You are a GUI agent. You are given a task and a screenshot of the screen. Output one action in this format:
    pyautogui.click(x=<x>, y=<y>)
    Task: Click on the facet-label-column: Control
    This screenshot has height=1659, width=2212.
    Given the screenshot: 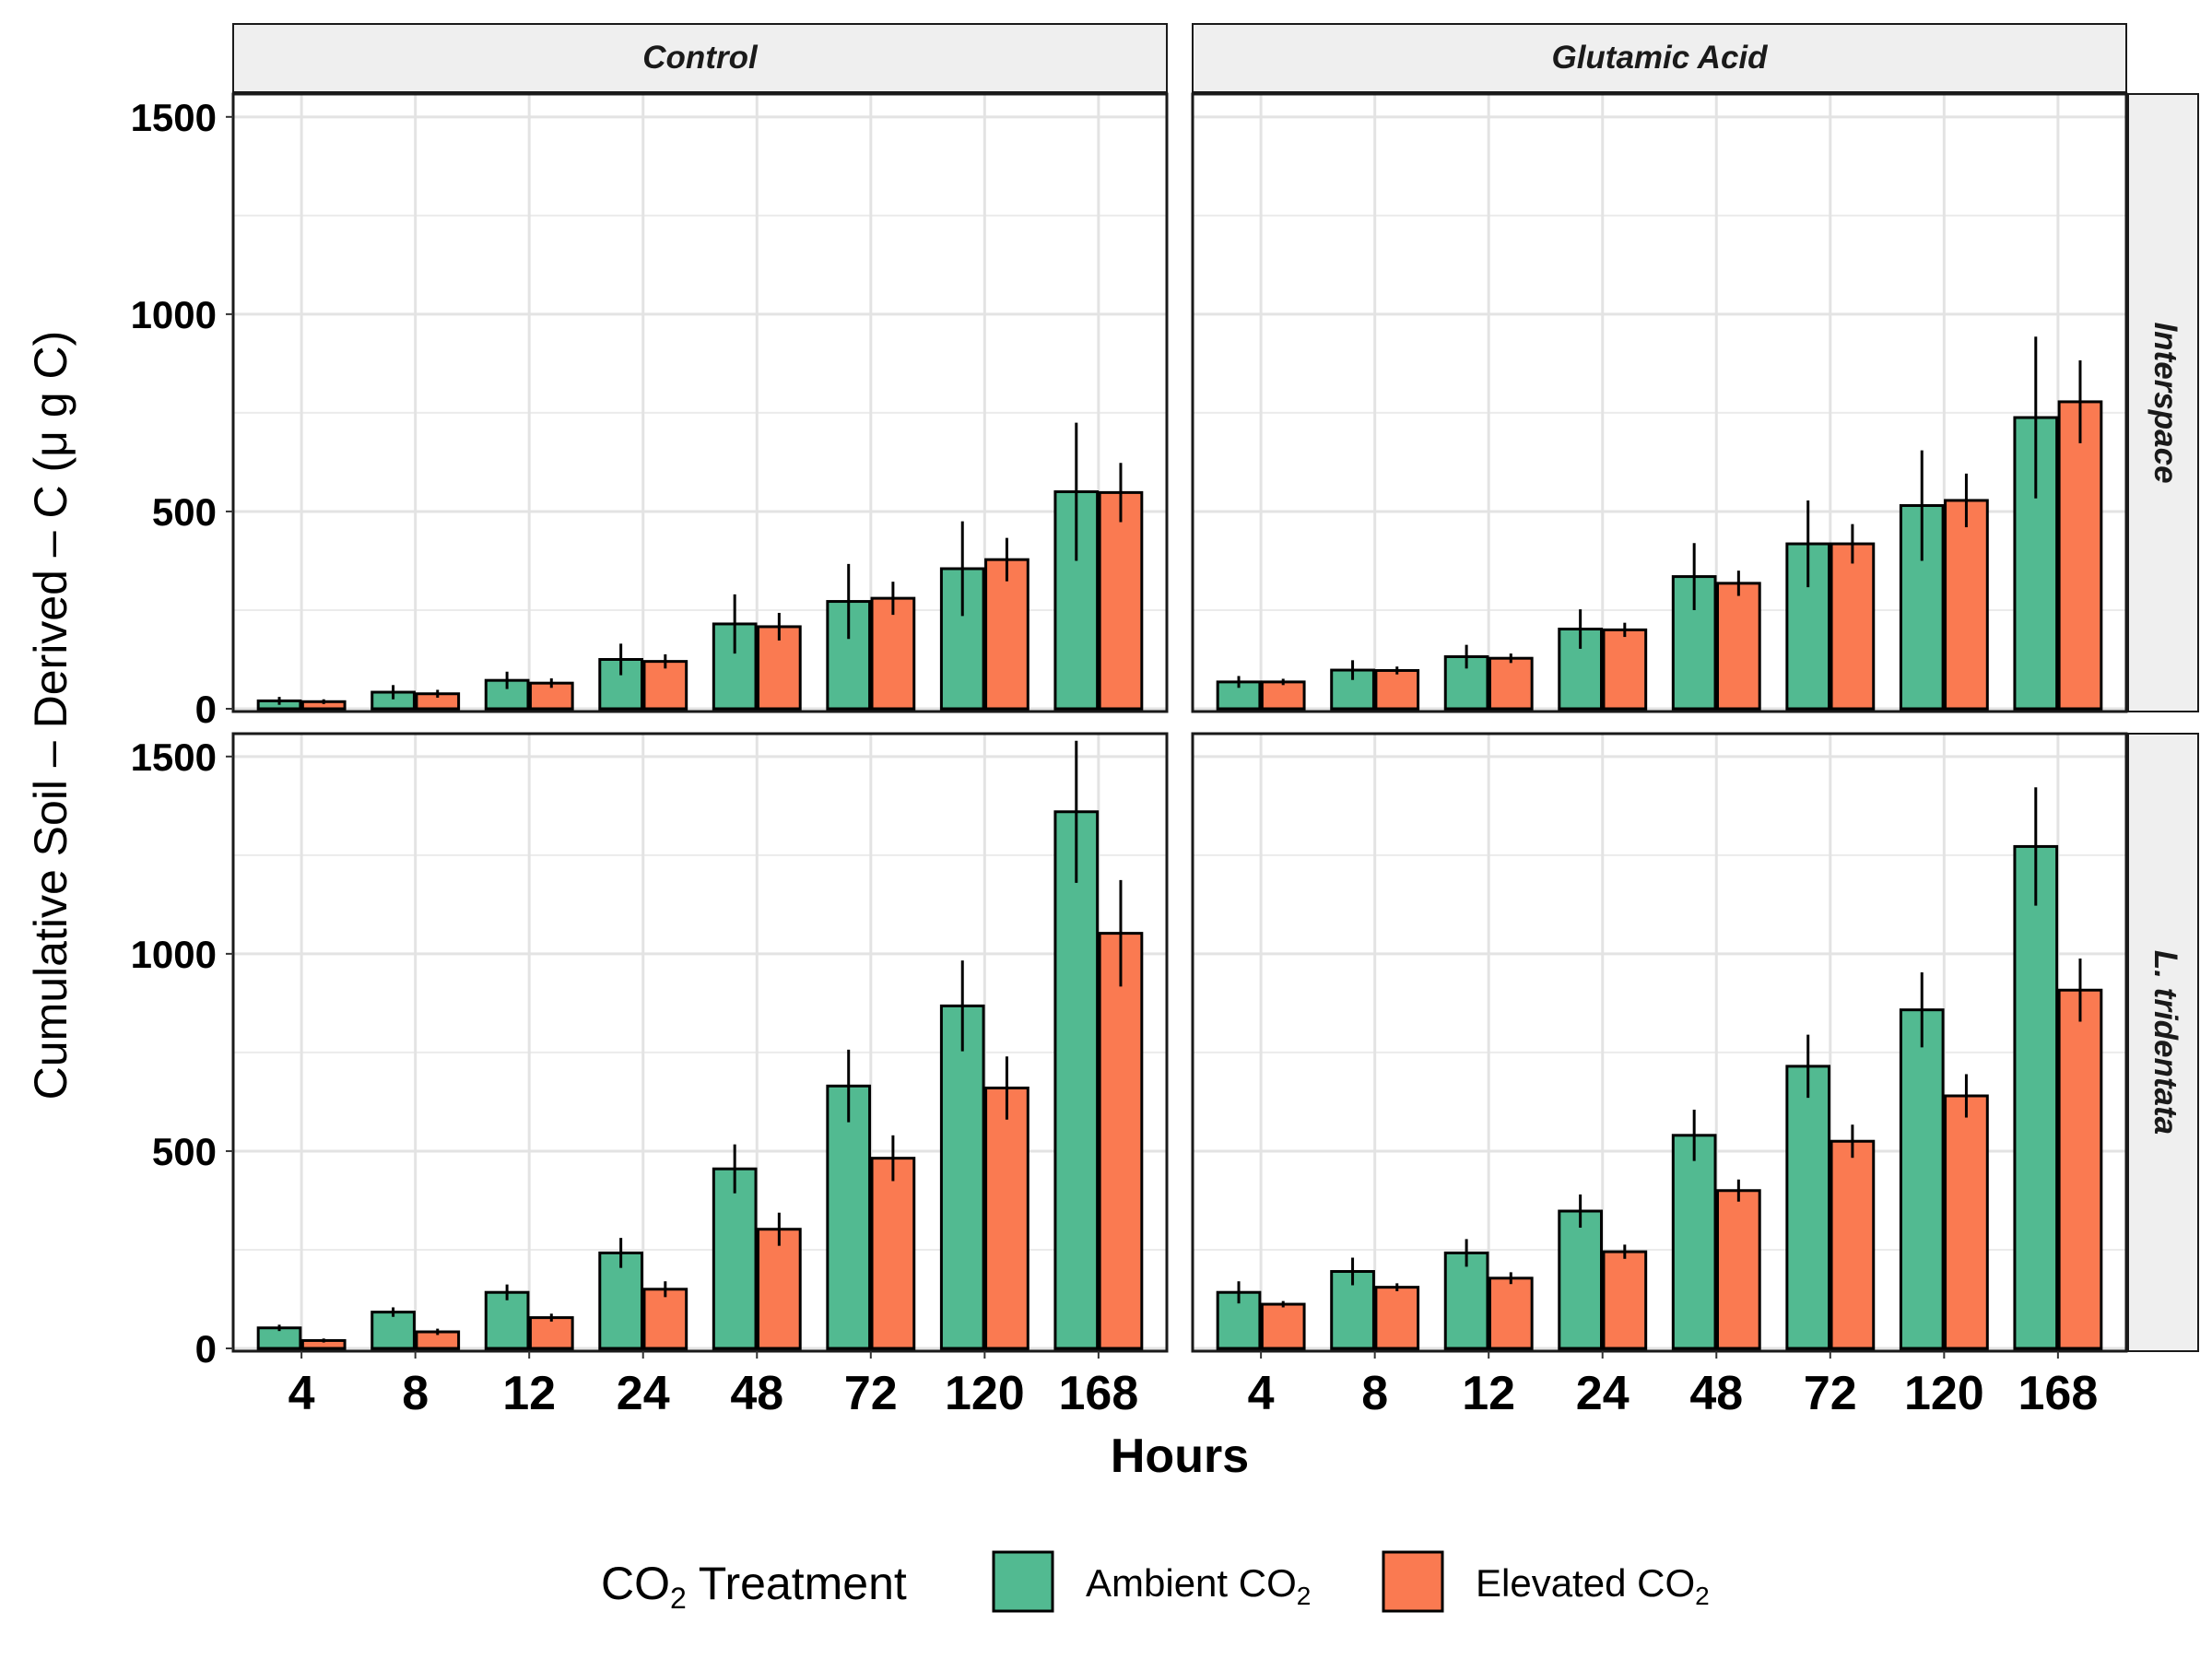 What is the action you would take?
    pyautogui.click(x=700, y=58)
    